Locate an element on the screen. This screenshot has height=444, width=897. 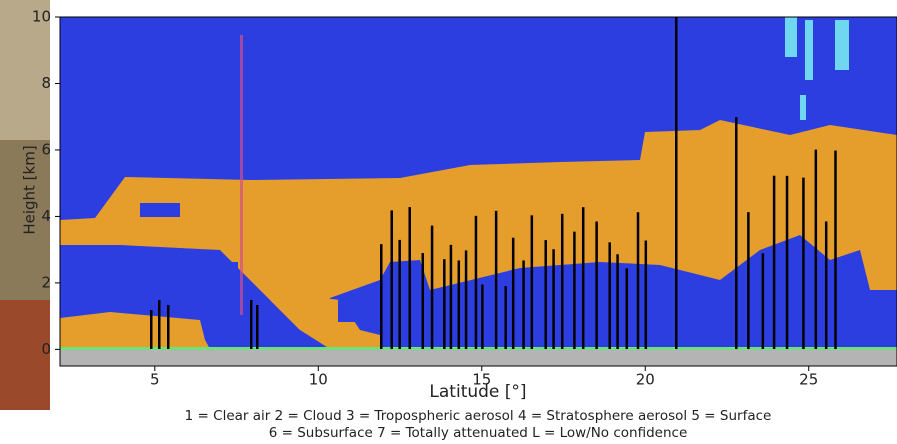
surface is located at coordinates (478, 357).